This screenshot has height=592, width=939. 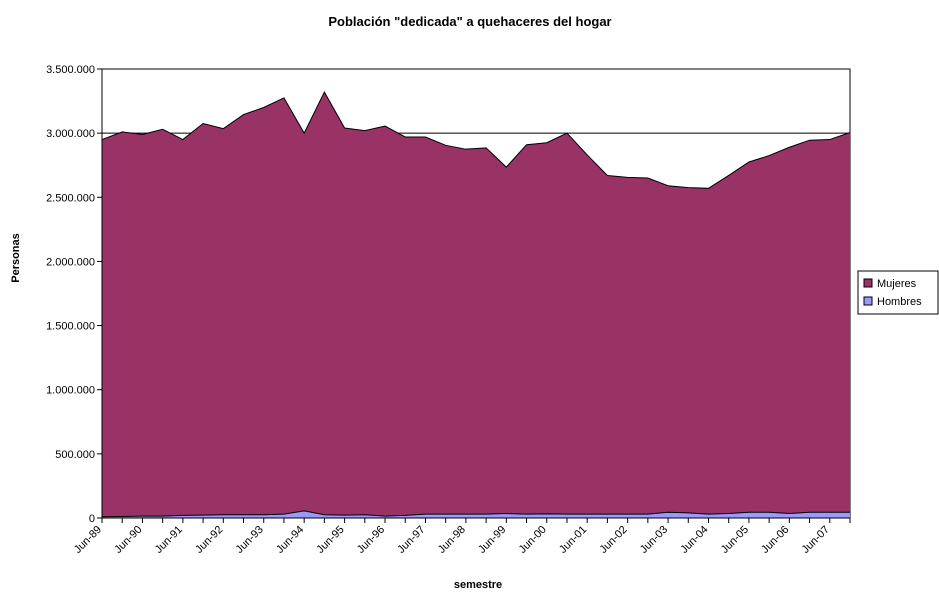 What do you see at coordinates (816, 540) in the screenshot?
I see `x-tick-label: Jun-07` at bounding box center [816, 540].